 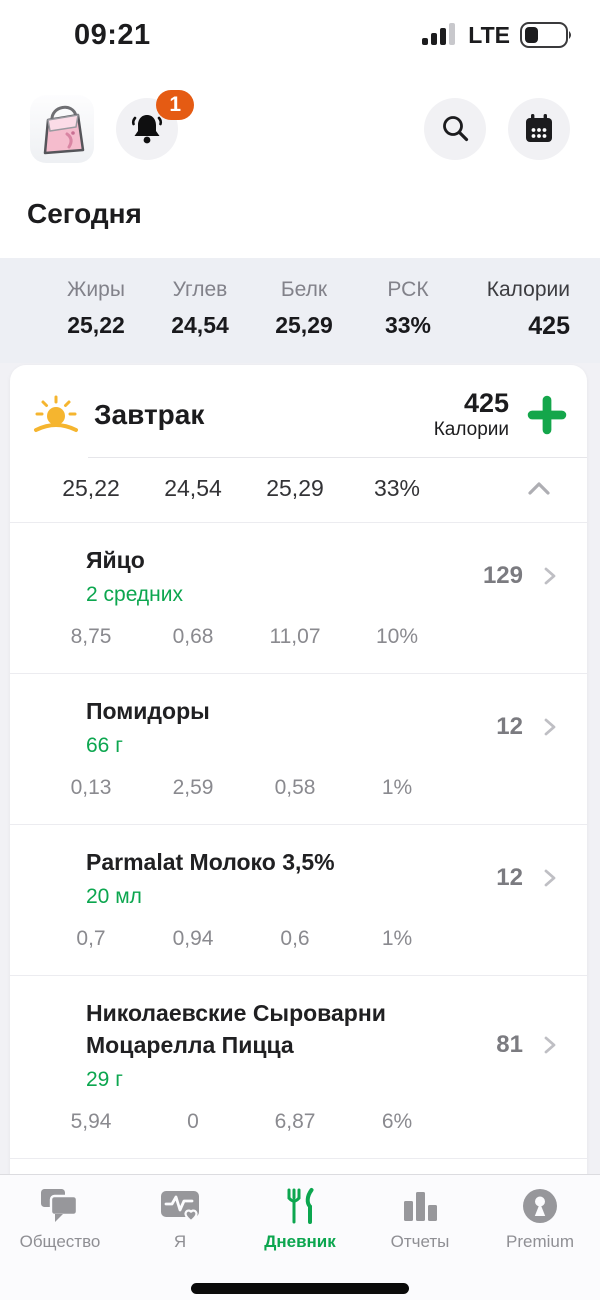 I want to click on nav-item-me: Я, so click(x=180, y=1219).